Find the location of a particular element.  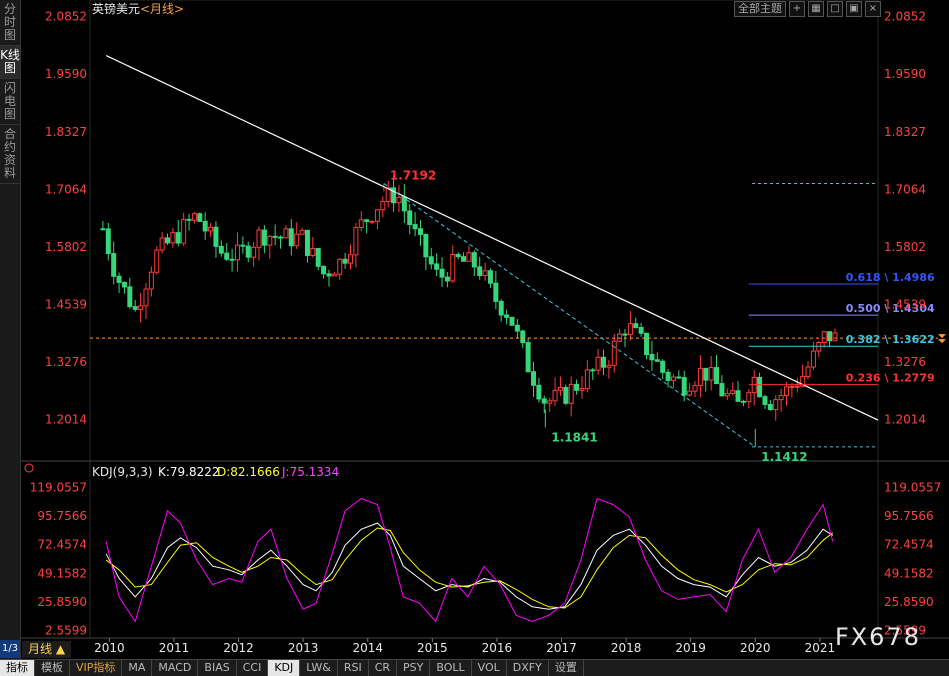

close-icon: × is located at coordinates (873, 9).